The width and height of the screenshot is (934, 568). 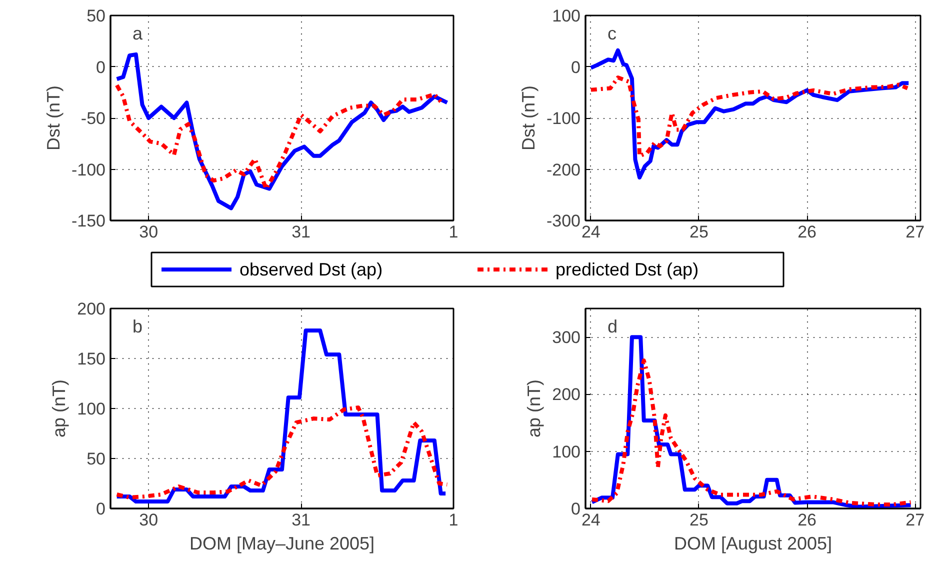 I want to click on legend-label: observed Dst (ap), so click(x=311, y=270).